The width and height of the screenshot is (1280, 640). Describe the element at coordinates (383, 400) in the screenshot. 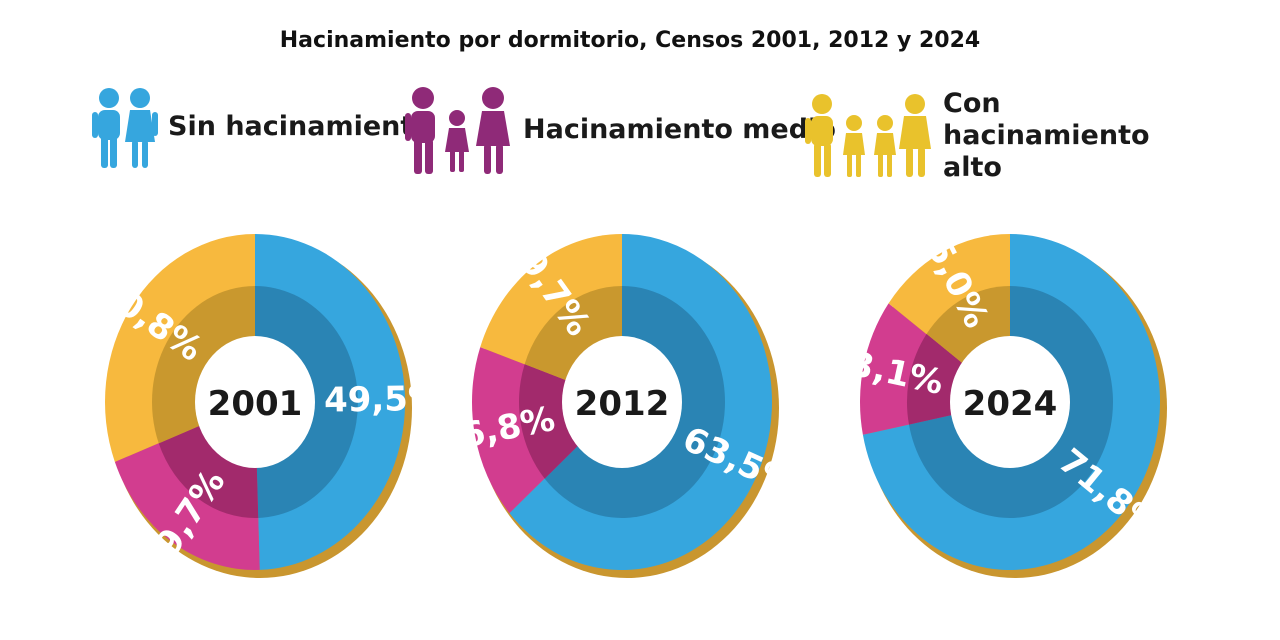

I see `pct-label-sin-hacinamiento: 49,5%` at that location.